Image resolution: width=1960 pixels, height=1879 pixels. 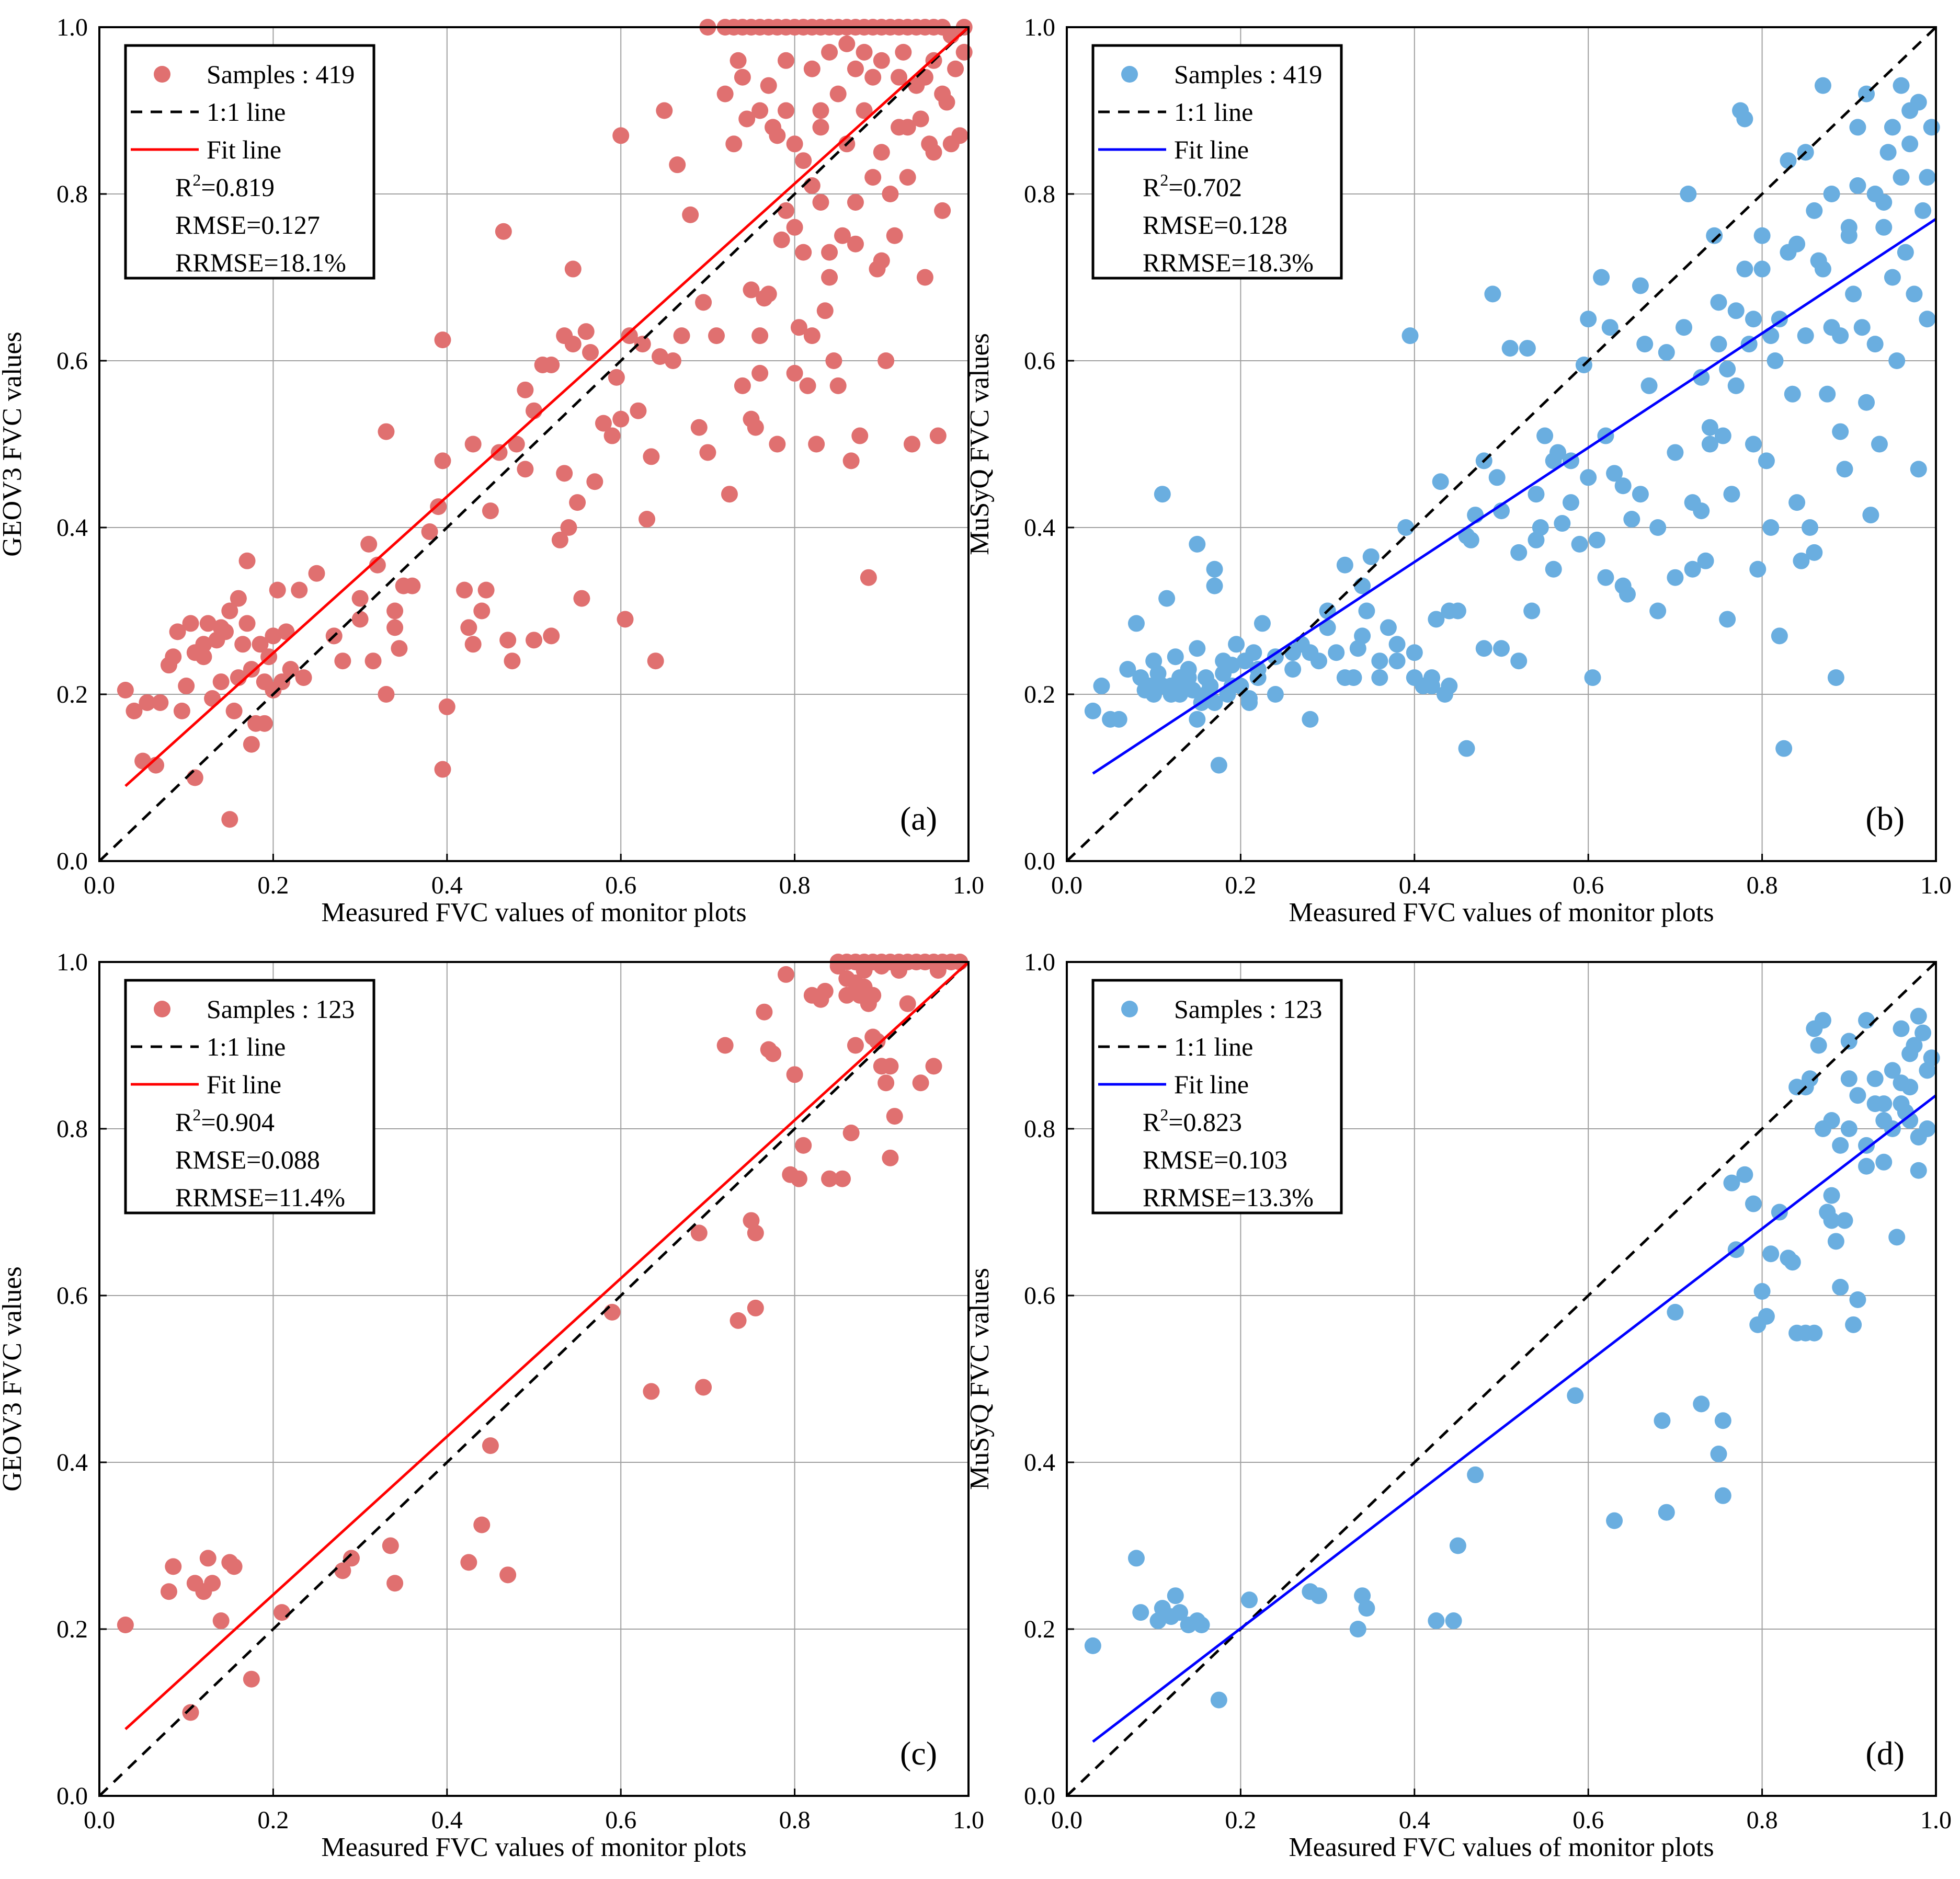 I want to click on x-tick-label: 0.4, so click(x=447, y=885).